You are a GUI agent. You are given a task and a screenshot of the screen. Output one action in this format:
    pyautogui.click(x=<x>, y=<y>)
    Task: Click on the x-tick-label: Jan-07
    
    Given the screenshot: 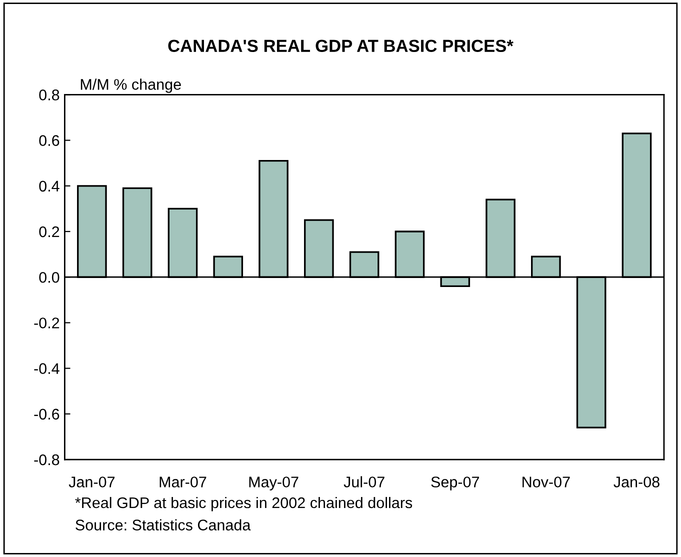 What is the action you would take?
    pyautogui.click(x=91, y=482)
    